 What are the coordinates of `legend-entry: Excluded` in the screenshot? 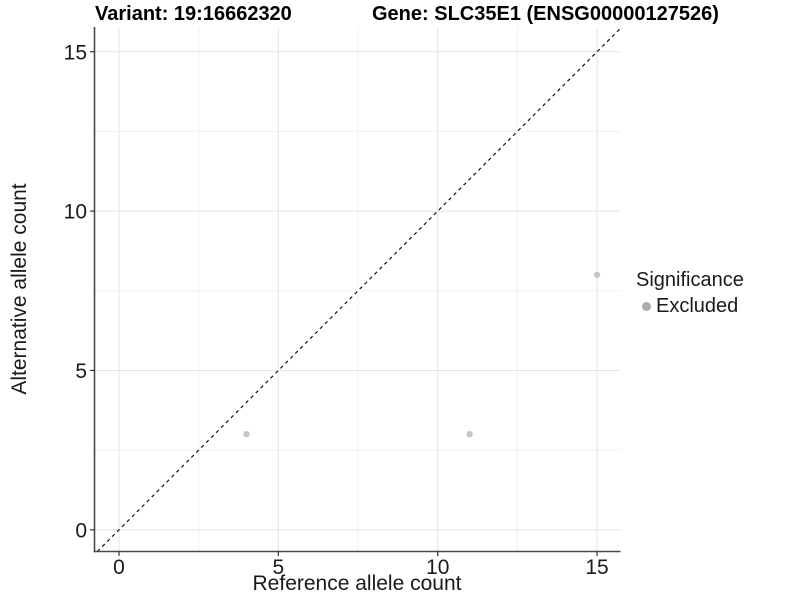 It's located at (690, 306).